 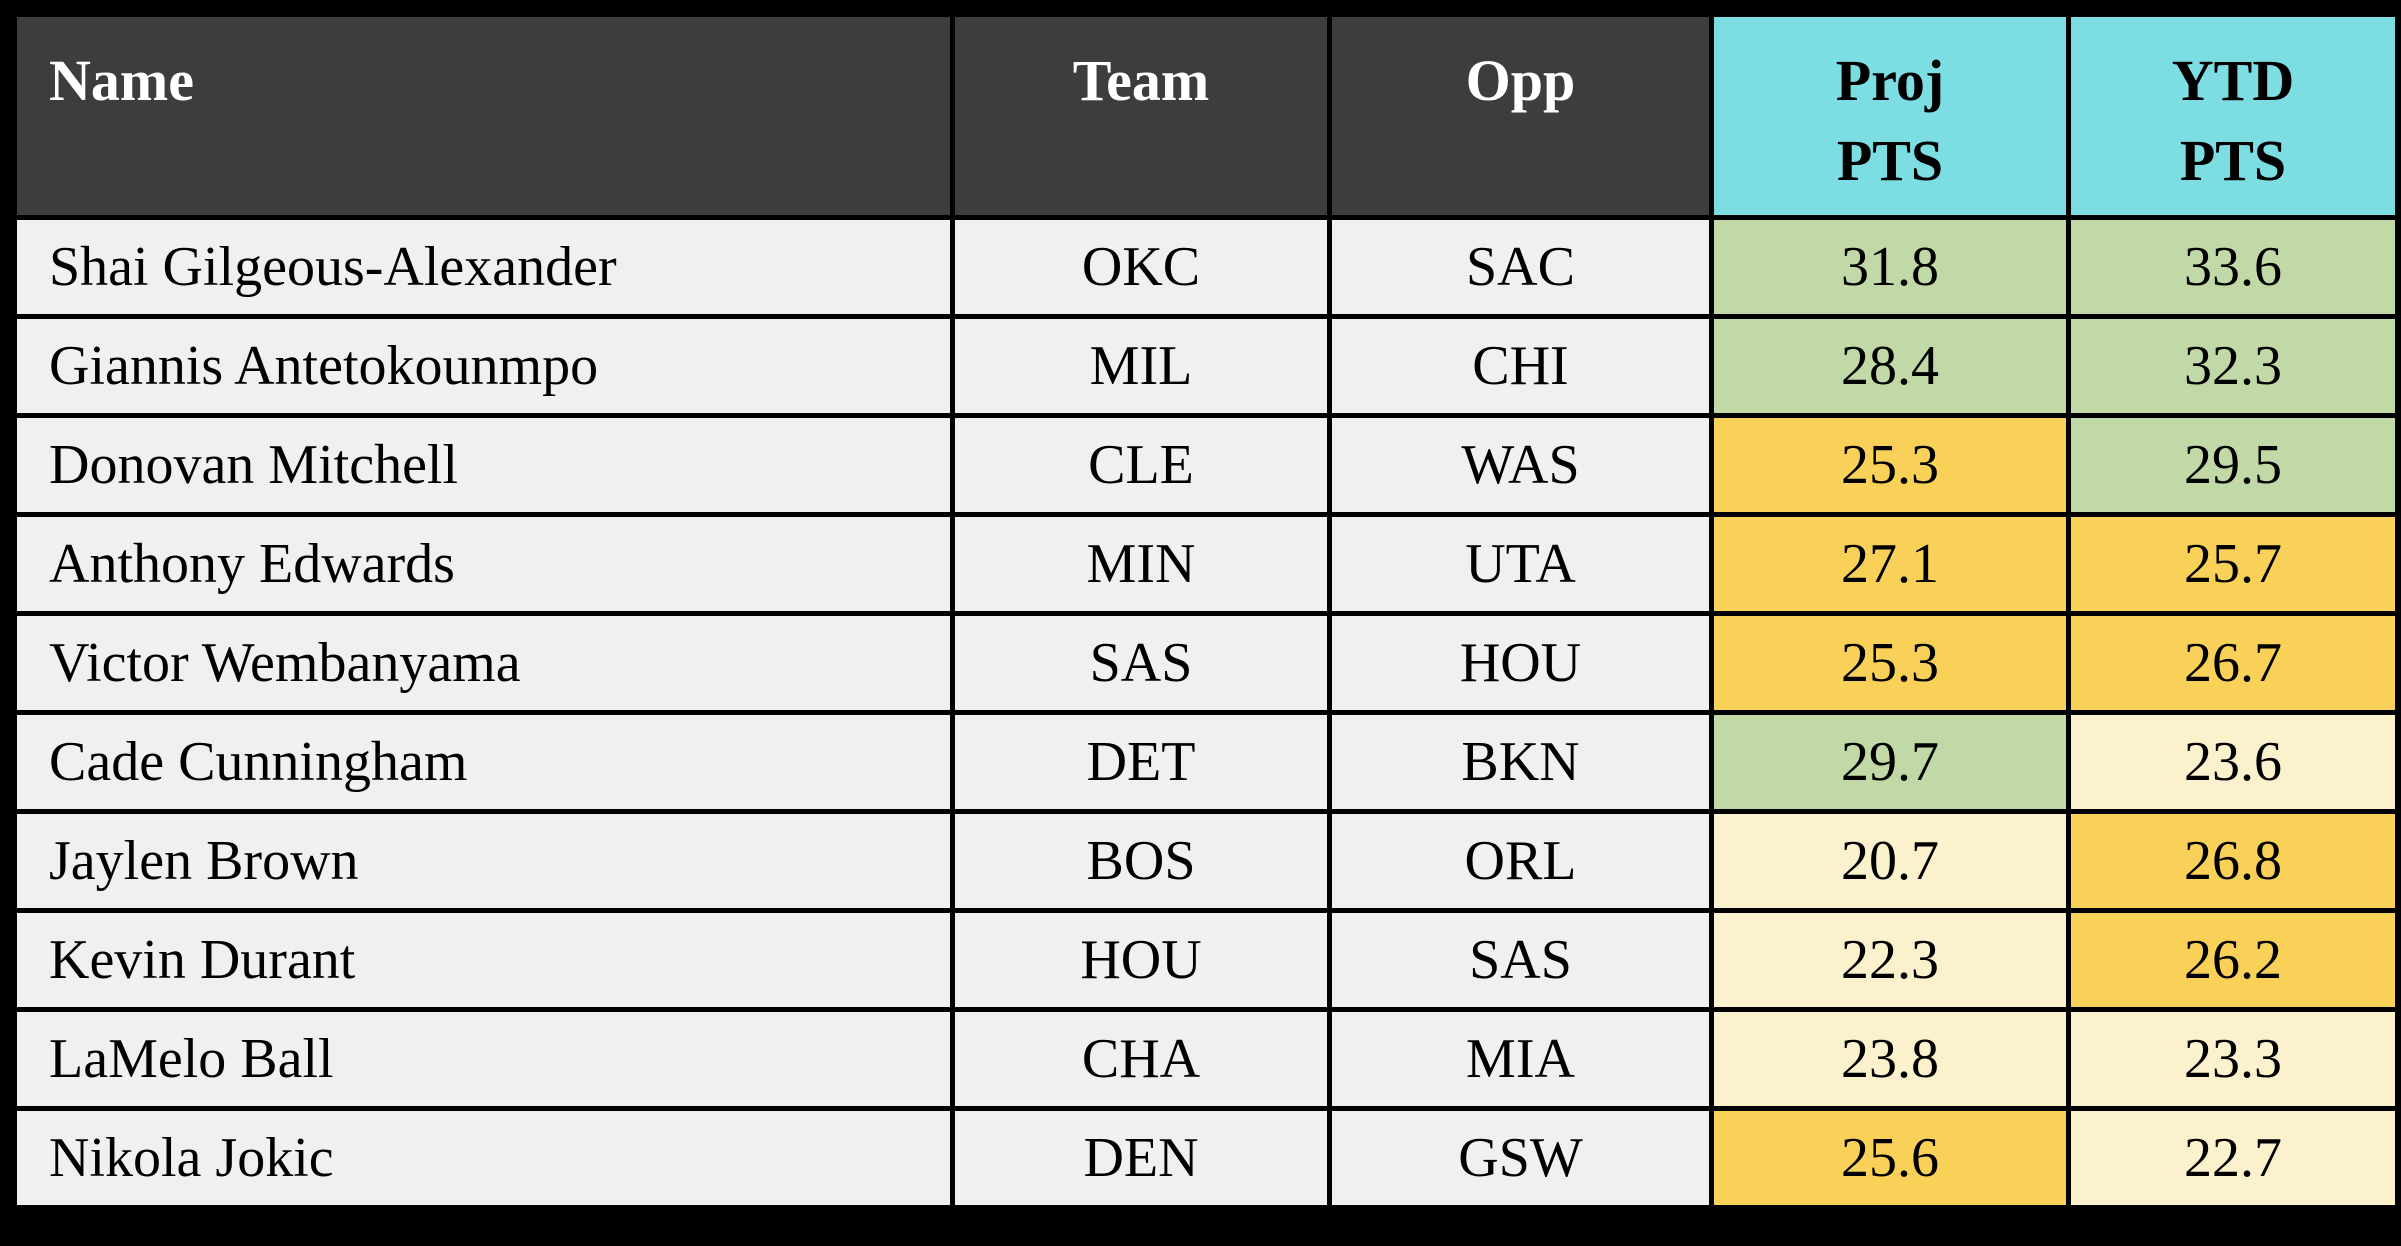 What do you see at coordinates (1890, 1158) in the screenshot?
I see `proj-pts-cell: 25.6` at bounding box center [1890, 1158].